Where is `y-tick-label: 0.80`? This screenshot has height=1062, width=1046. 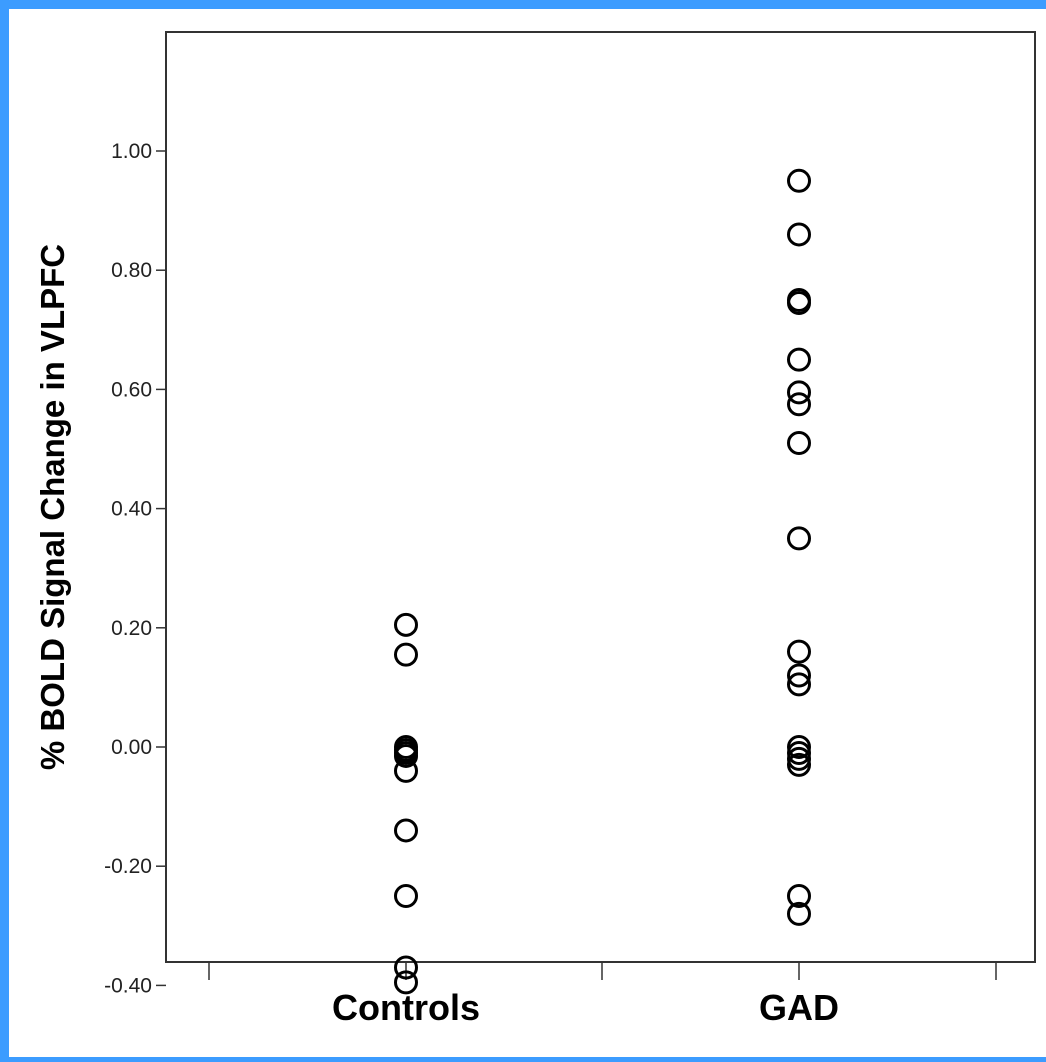
y-tick-label: 0.80 is located at coordinates (131, 270).